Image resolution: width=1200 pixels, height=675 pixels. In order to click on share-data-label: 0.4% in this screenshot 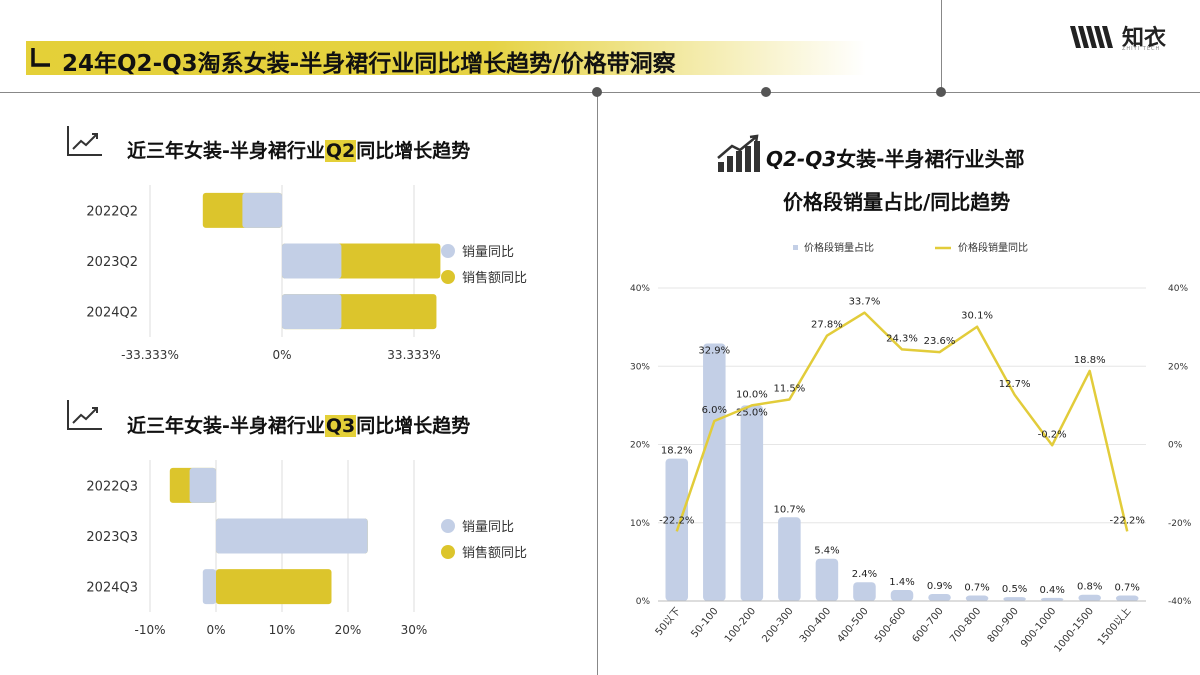, I will do `click(1051, 590)`.